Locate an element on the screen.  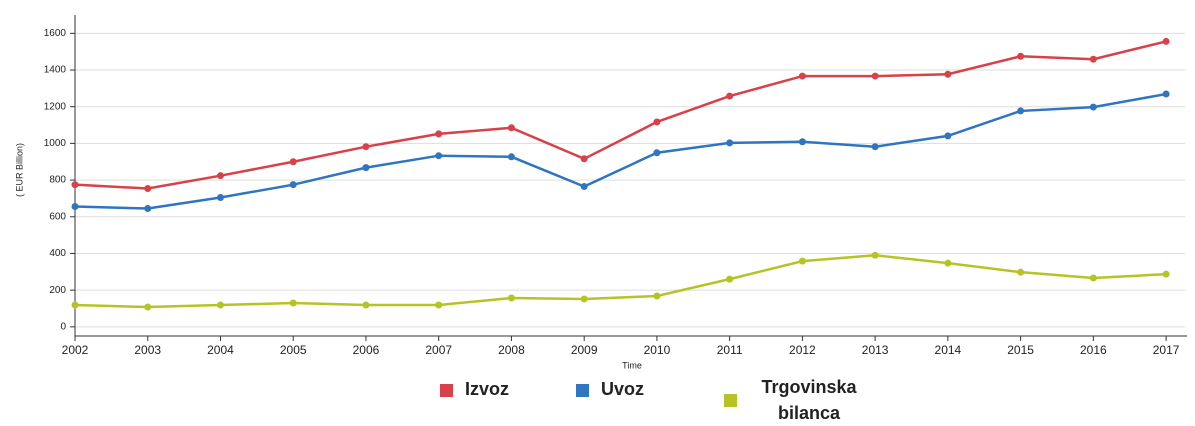
x-tick-label: 2007 is located at coordinates (438, 350).